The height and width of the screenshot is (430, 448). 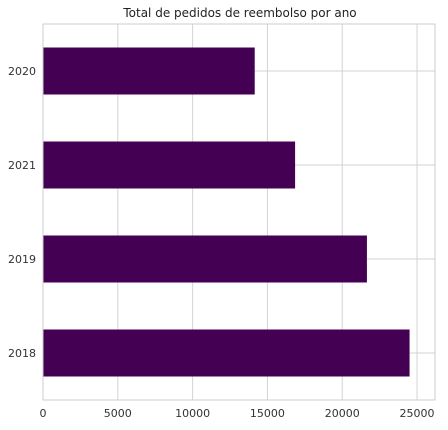 I want to click on bar-2021, so click(x=169, y=165).